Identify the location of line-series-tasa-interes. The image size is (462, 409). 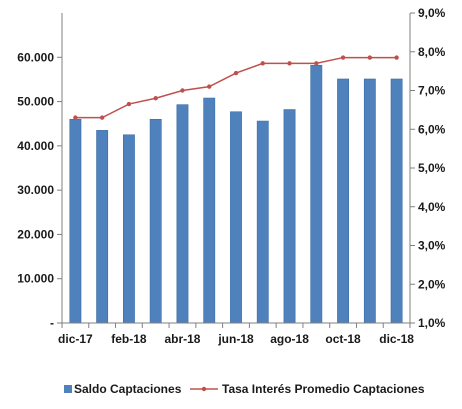
(236, 87).